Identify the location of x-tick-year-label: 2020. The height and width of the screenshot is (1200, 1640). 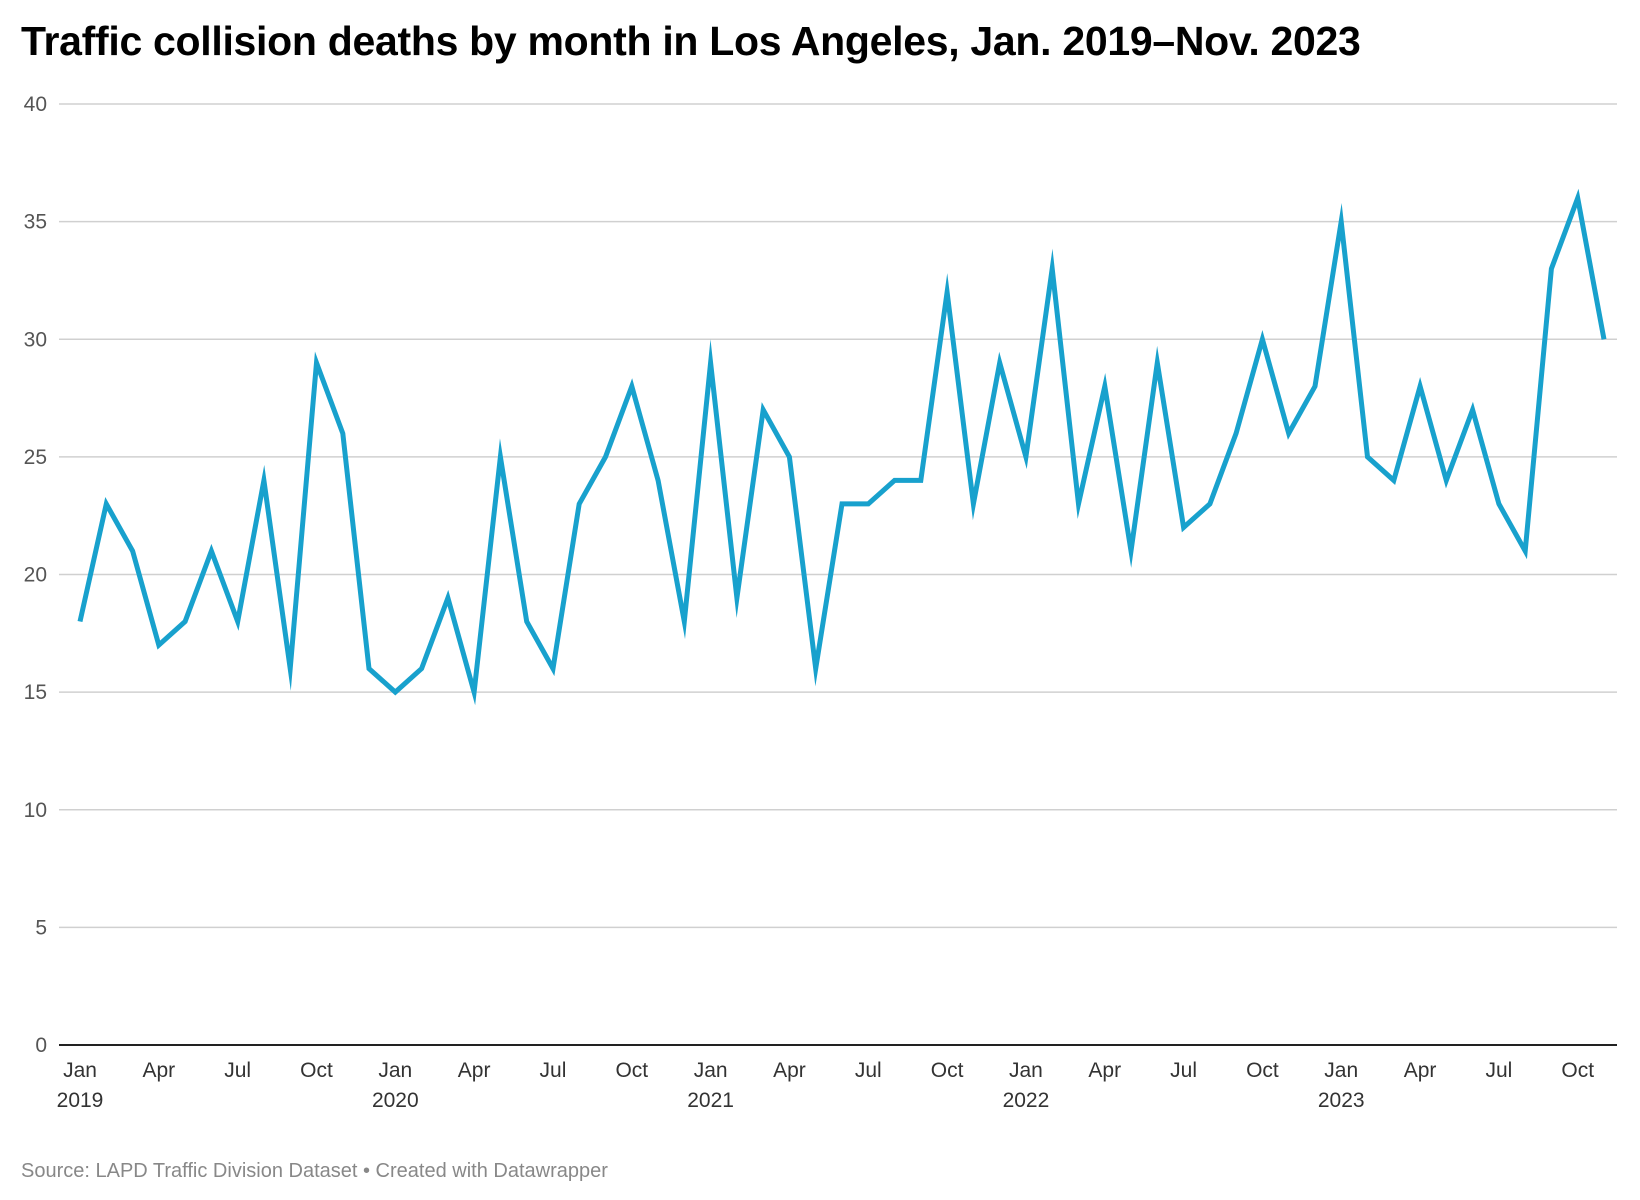
(395, 1100).